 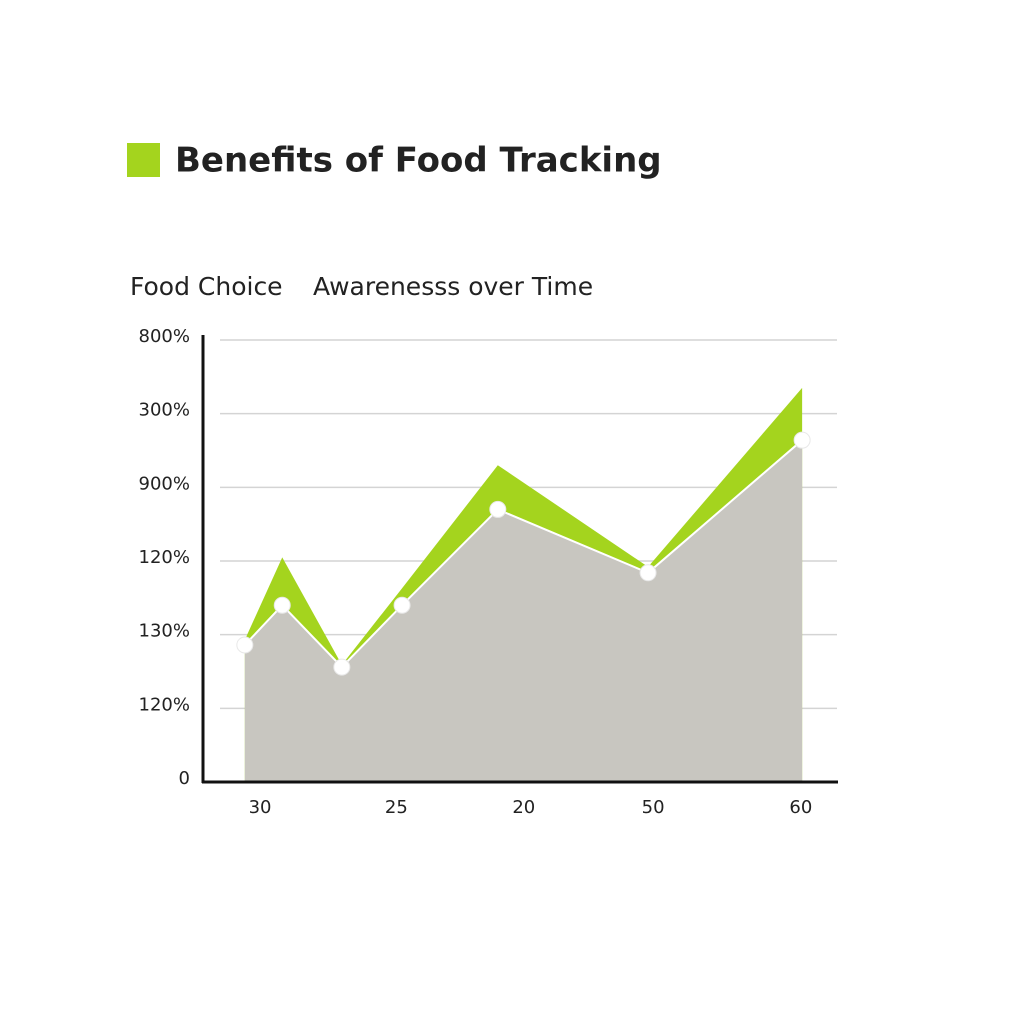 I want to click on y-tick-label: 0, so click(x=184, y=778).